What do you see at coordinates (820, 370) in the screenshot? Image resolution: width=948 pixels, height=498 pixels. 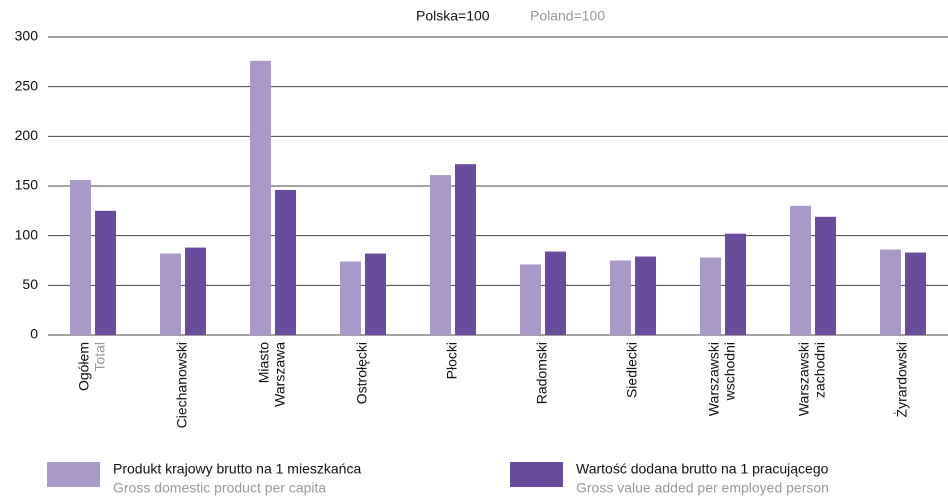 I see `x-tick-label: zachodni` at bounding box center [820, 370].